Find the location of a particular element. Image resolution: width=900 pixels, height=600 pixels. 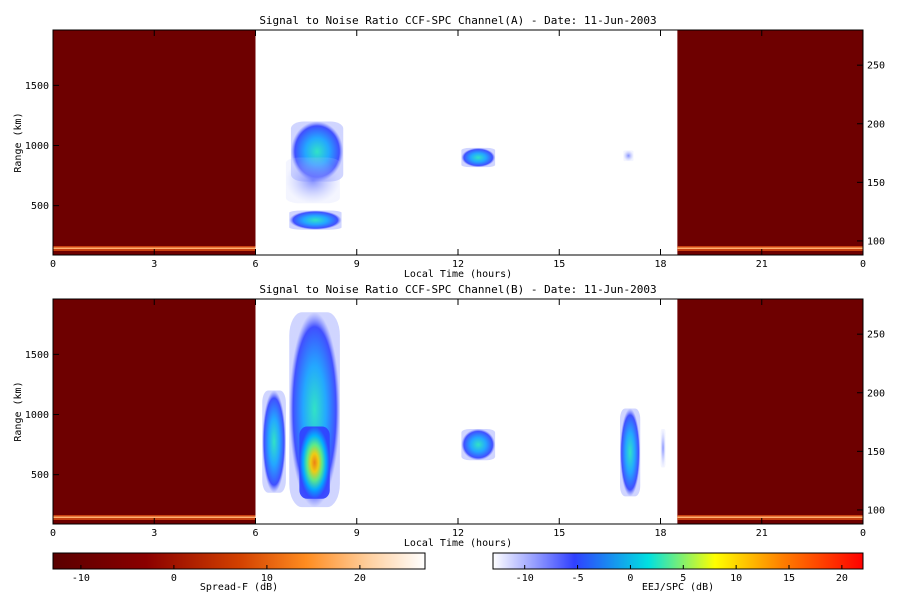

colorbar-eej-spc-label: EEJ/SPC (dB) is located at coordinates (678, 587).